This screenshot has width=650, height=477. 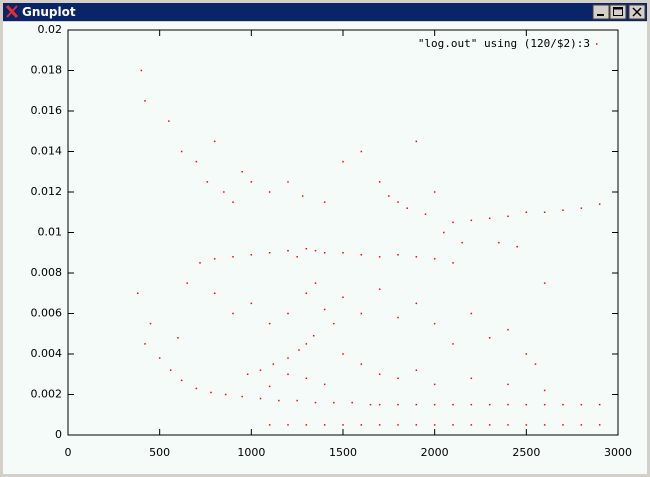 What do you see at coordinates (601, 12) in the screenshot?
I see `minimize-button` at bounding box center [601, 12].